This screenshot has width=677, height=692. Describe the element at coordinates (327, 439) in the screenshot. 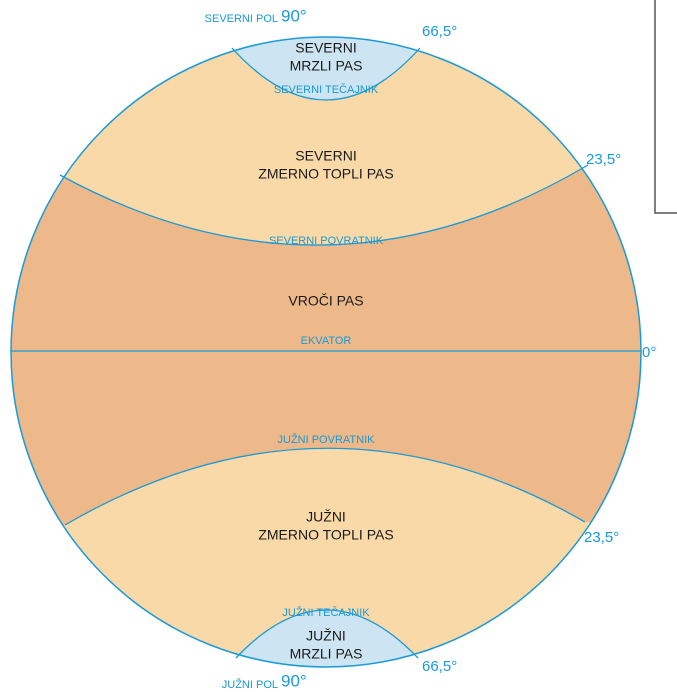

I see `line-label: JUŽNI POVRATNIK` at that location.